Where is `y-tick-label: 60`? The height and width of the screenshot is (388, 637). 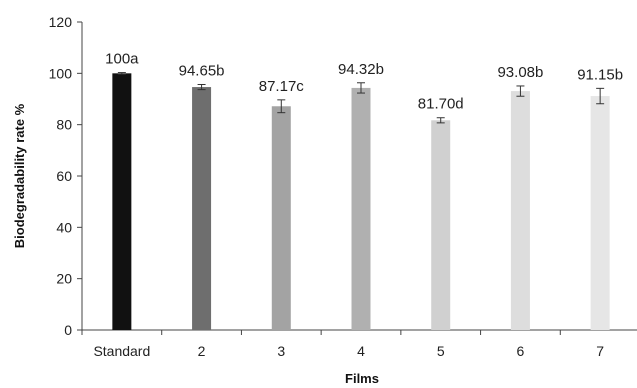
y-tick-label: 60 is located at coordinates (64, 176).